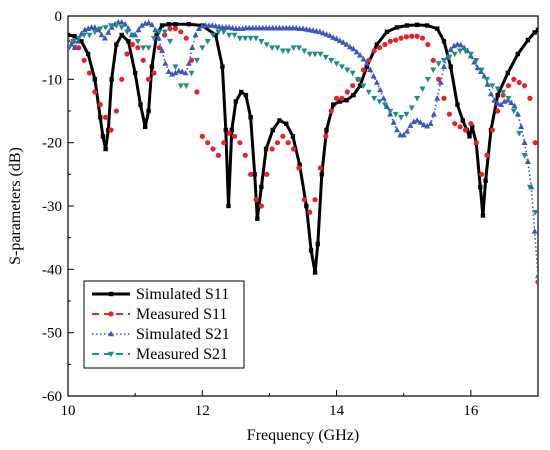 This screenshot has height=450, width=550. Describe the element at coordinates (52, 397) in the screenshot. I see `y-tick-label: -60` at that location.